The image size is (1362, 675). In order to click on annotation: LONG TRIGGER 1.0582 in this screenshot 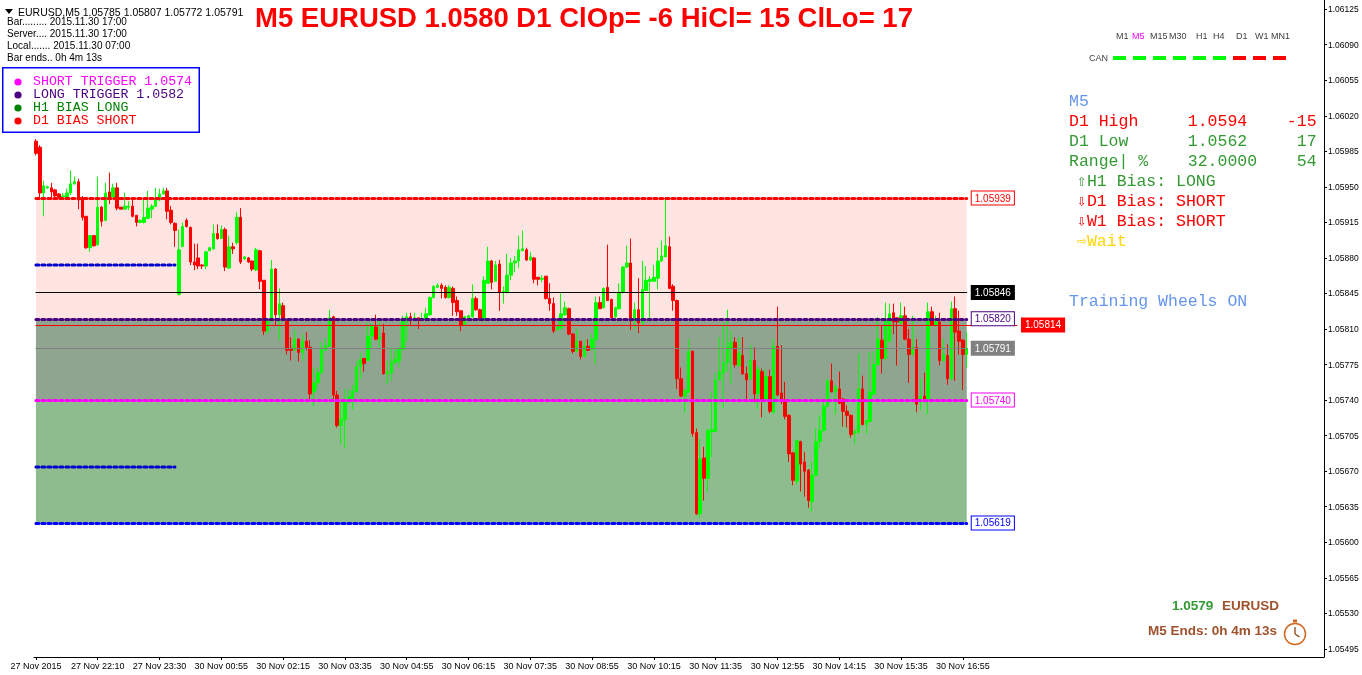, I will do `click(109, 95)`.